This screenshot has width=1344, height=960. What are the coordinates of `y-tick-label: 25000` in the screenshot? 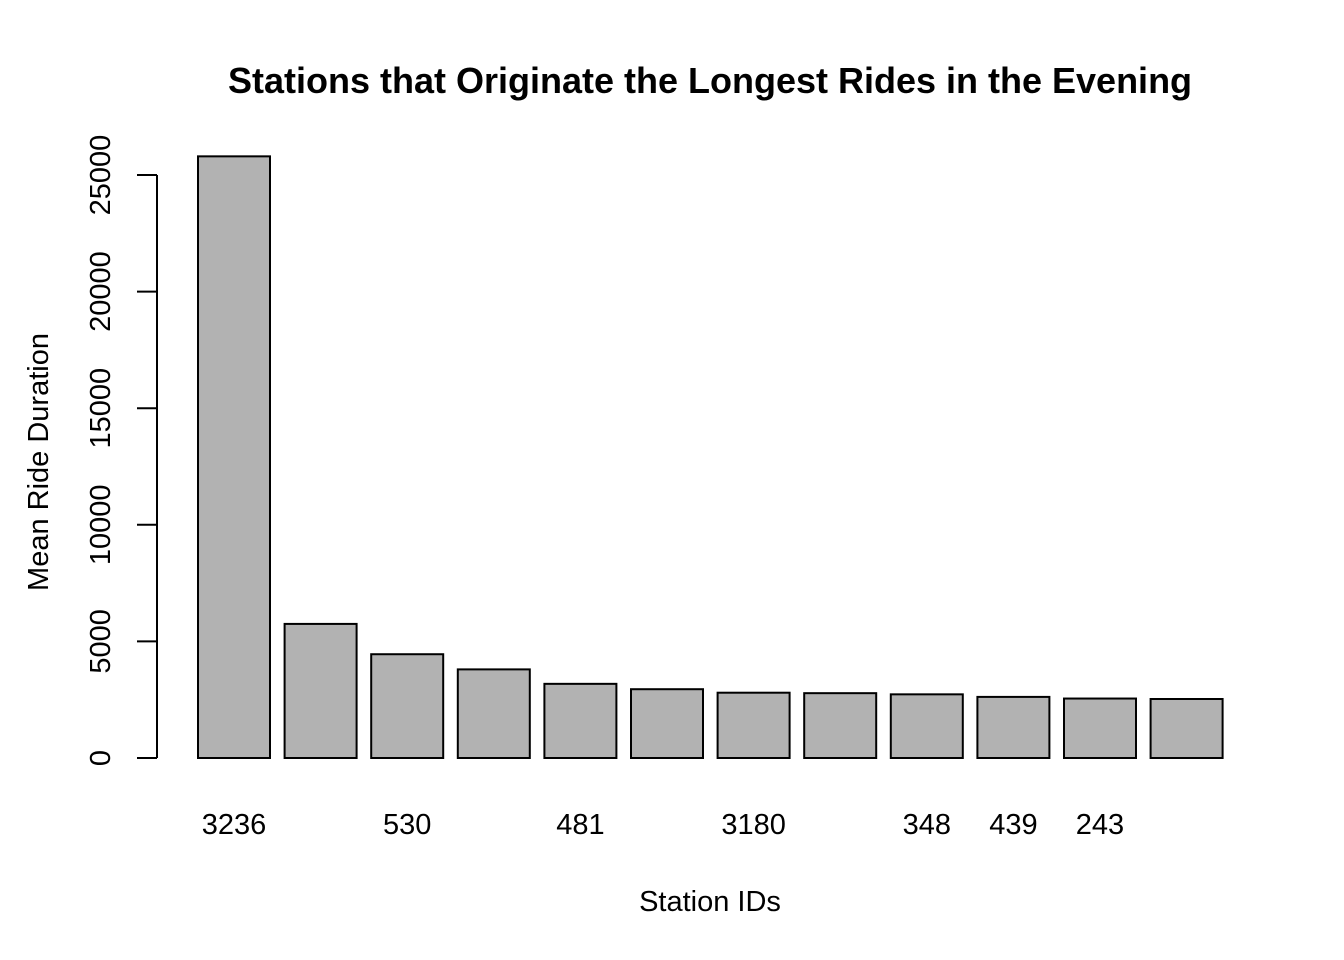 It's located at (101, 175).